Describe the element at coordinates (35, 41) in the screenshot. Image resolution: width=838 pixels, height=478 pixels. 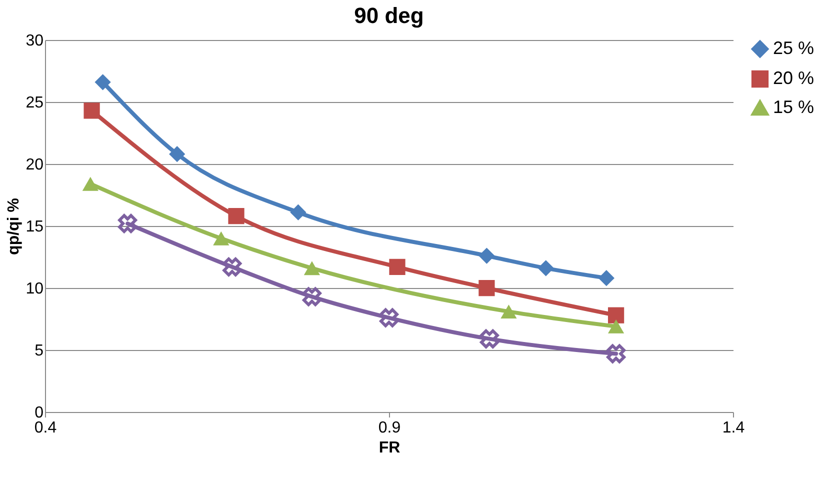
I see `y-tick-label: 30` at that location.